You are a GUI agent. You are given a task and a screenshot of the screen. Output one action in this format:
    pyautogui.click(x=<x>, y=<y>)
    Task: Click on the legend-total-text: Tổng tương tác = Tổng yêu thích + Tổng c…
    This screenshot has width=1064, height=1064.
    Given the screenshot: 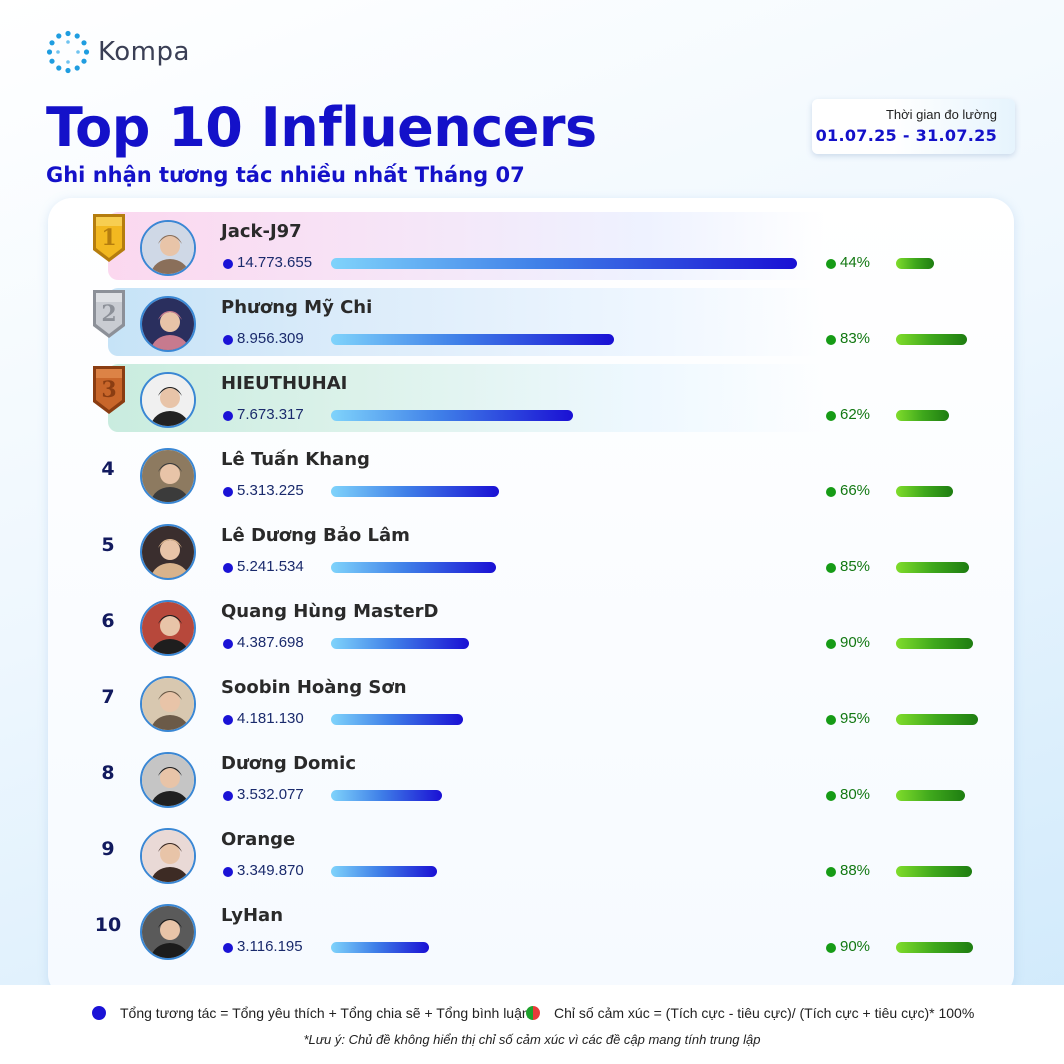 What is the action you would take?
    pyautogui.click(x=325, y=1013)
    